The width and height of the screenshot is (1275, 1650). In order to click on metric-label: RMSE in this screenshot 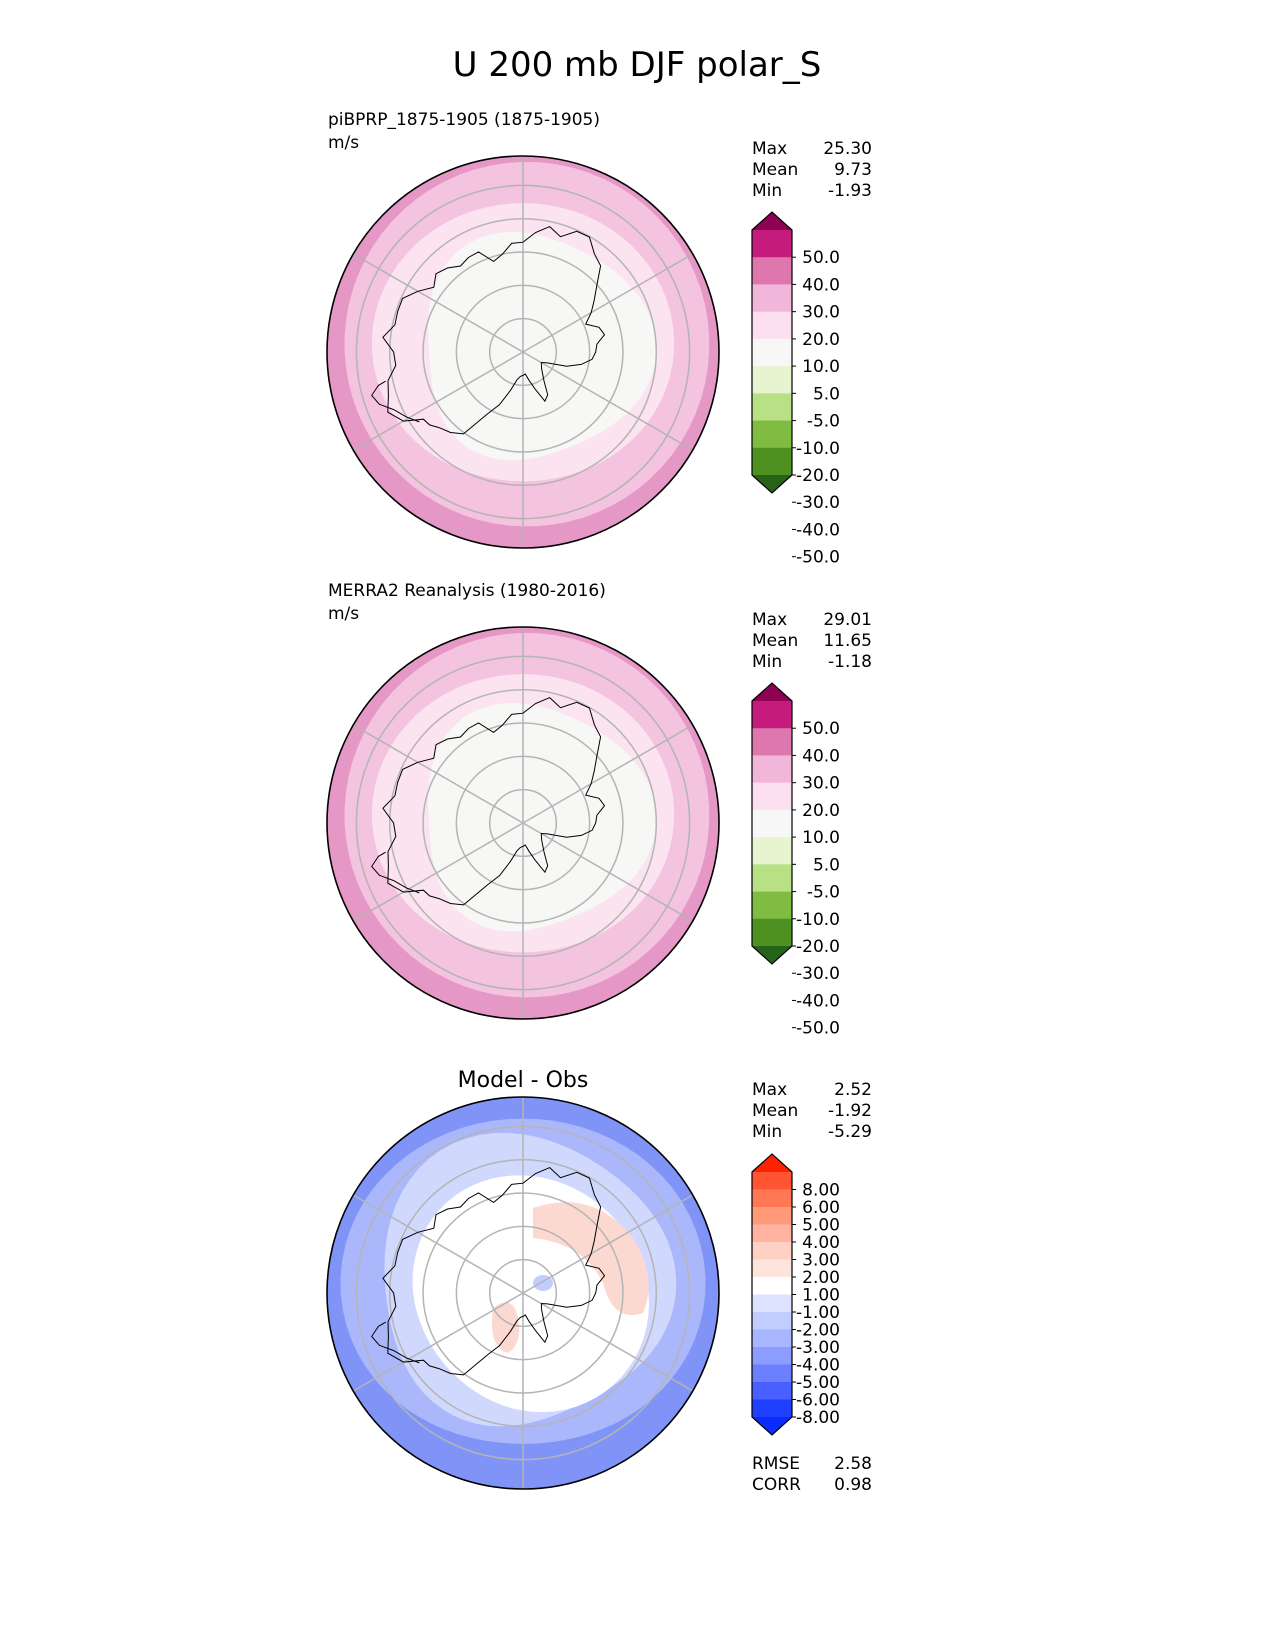, I will do `click(776, 1464)`.